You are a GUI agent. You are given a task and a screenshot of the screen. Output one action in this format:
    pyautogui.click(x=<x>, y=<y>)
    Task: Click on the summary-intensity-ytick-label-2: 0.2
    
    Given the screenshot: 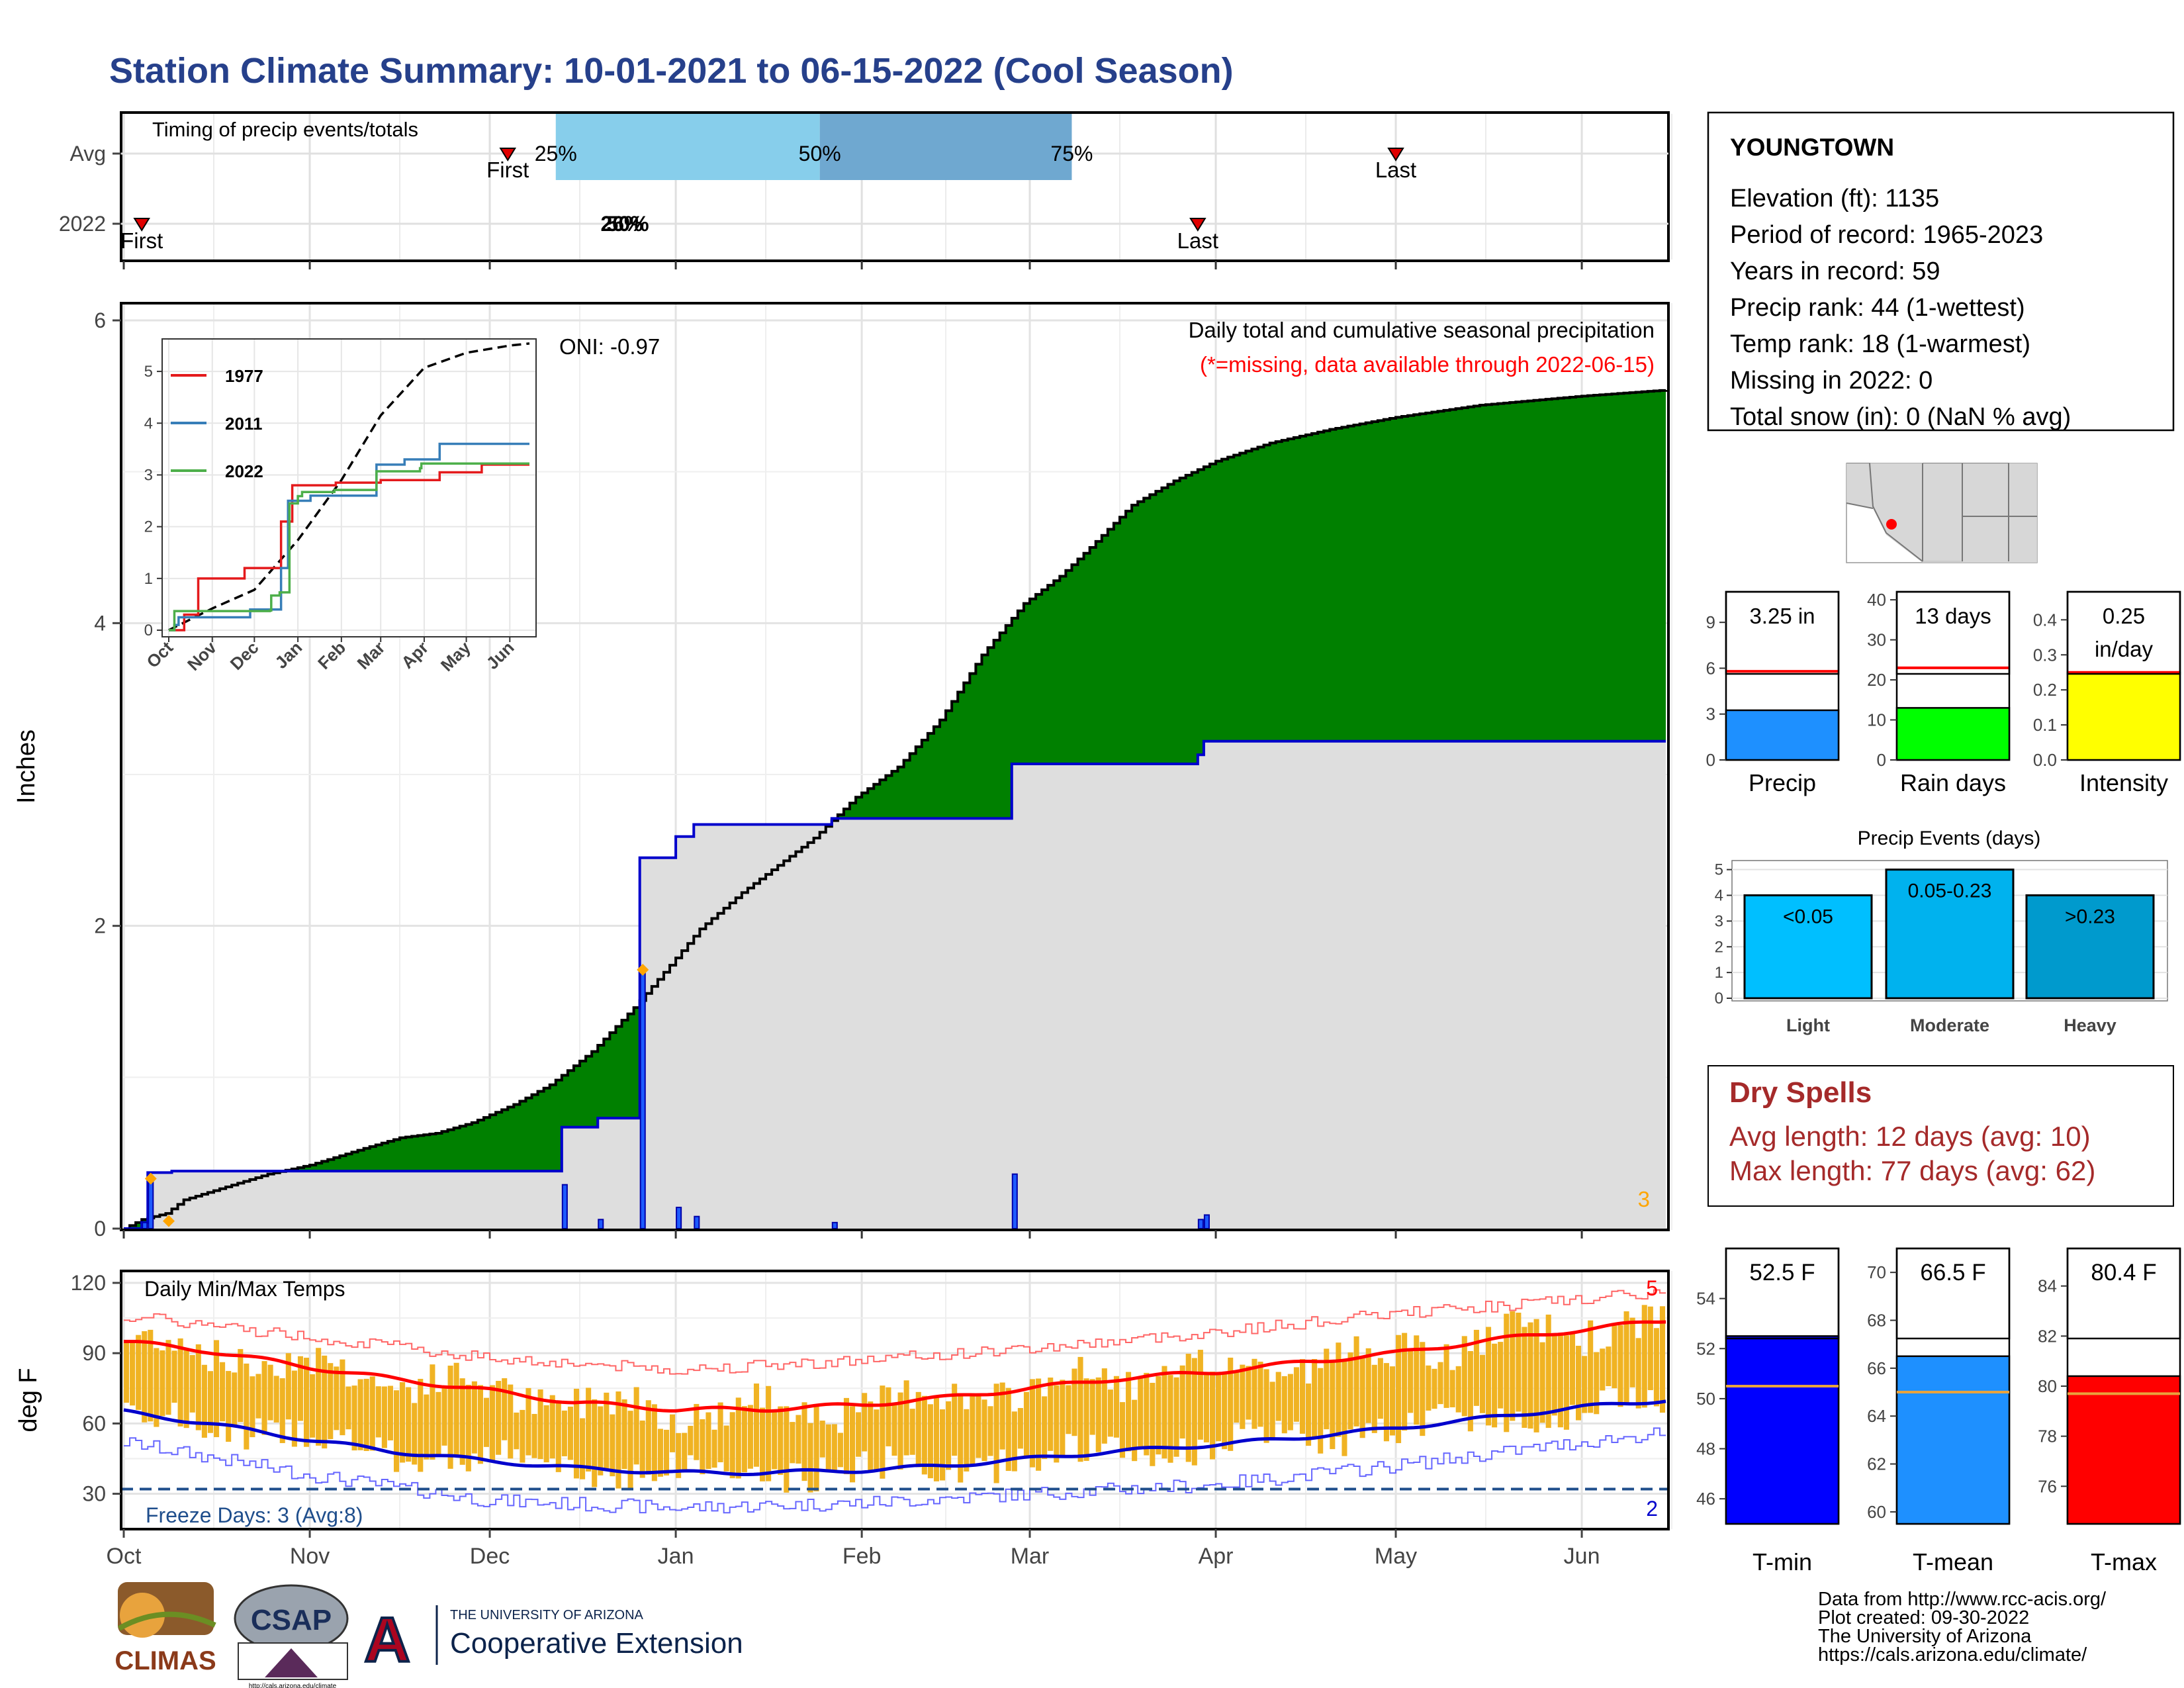 What is the action you would take?
    pyautogui.click(x=2045, y=690)
    